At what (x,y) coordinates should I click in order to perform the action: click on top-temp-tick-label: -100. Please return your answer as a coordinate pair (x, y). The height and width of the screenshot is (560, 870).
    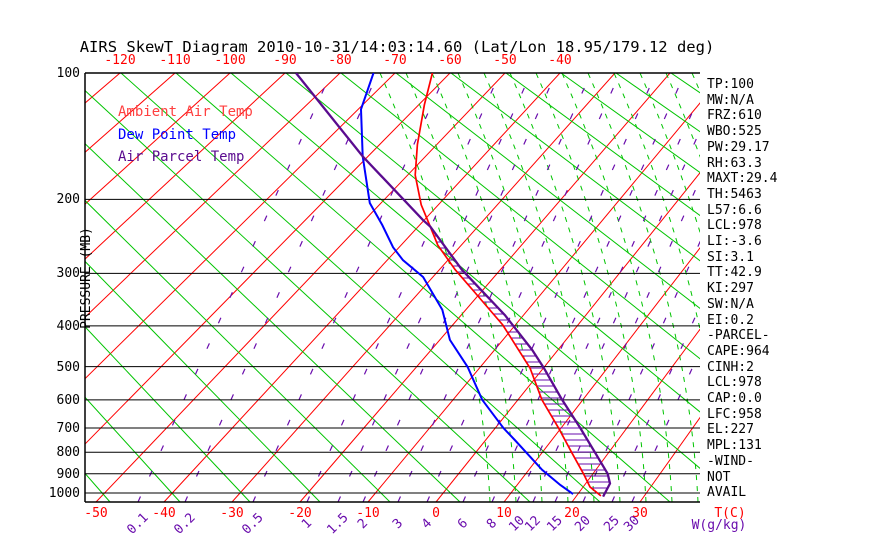
    Looking at the image, I should click on (230, 60).